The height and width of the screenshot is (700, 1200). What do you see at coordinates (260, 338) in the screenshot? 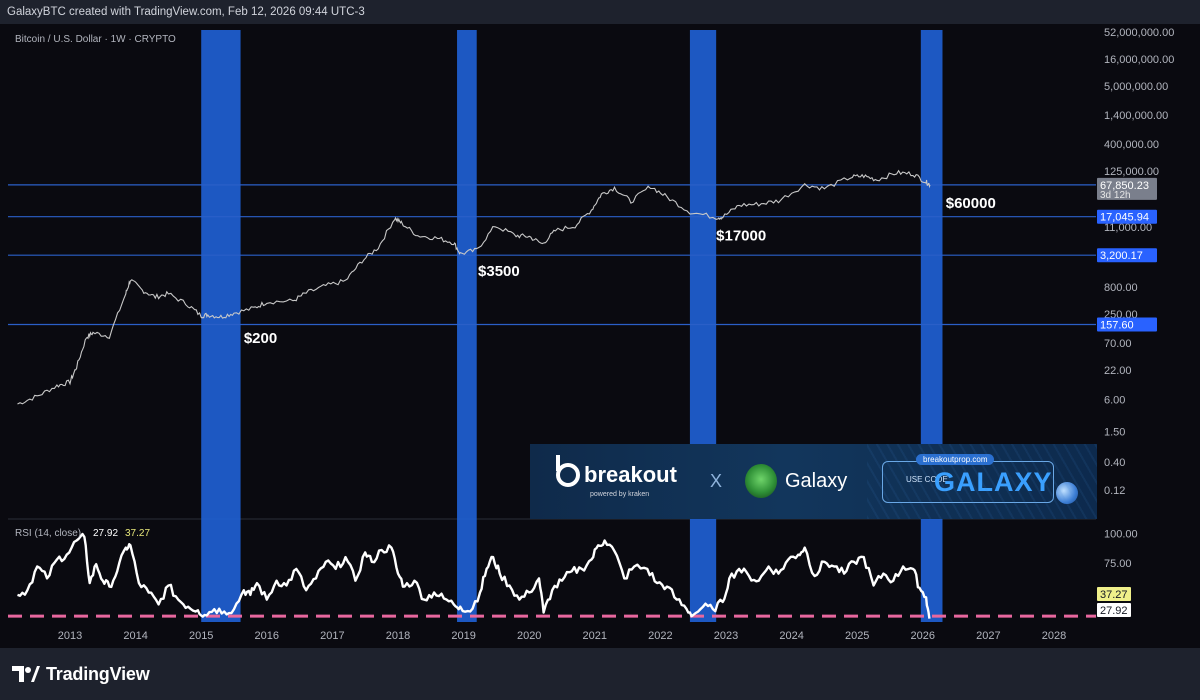
I see `annotation-200: $200` at bounding box center [260, 338].